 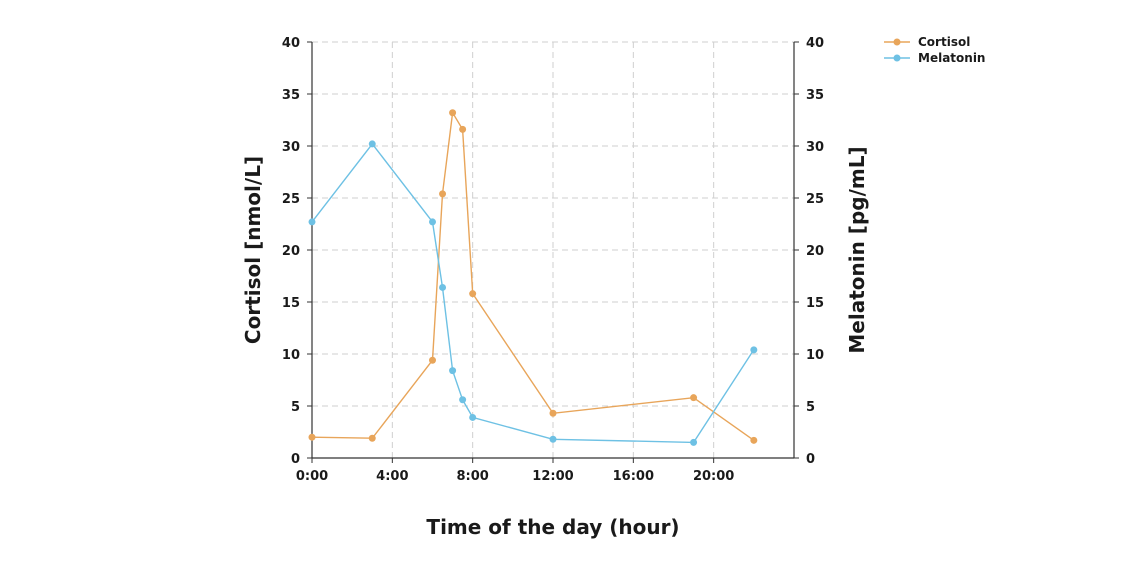 I want to click on x-axis-title: Time of the day (hour), so click(x=552, y=527).